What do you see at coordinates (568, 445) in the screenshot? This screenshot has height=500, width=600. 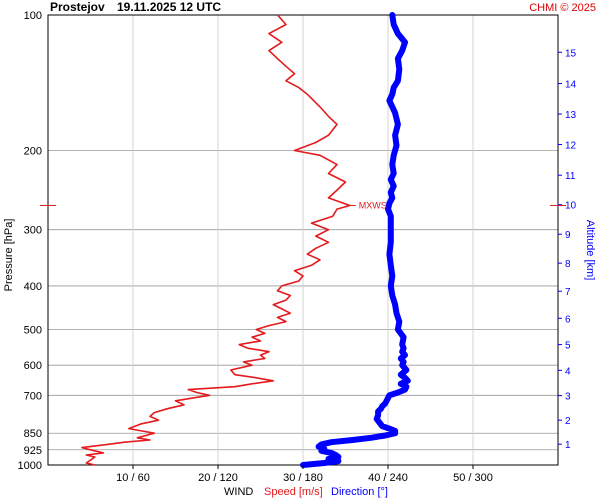 I see `altitude-tick-label: 1` at bounding box center [568, 445].